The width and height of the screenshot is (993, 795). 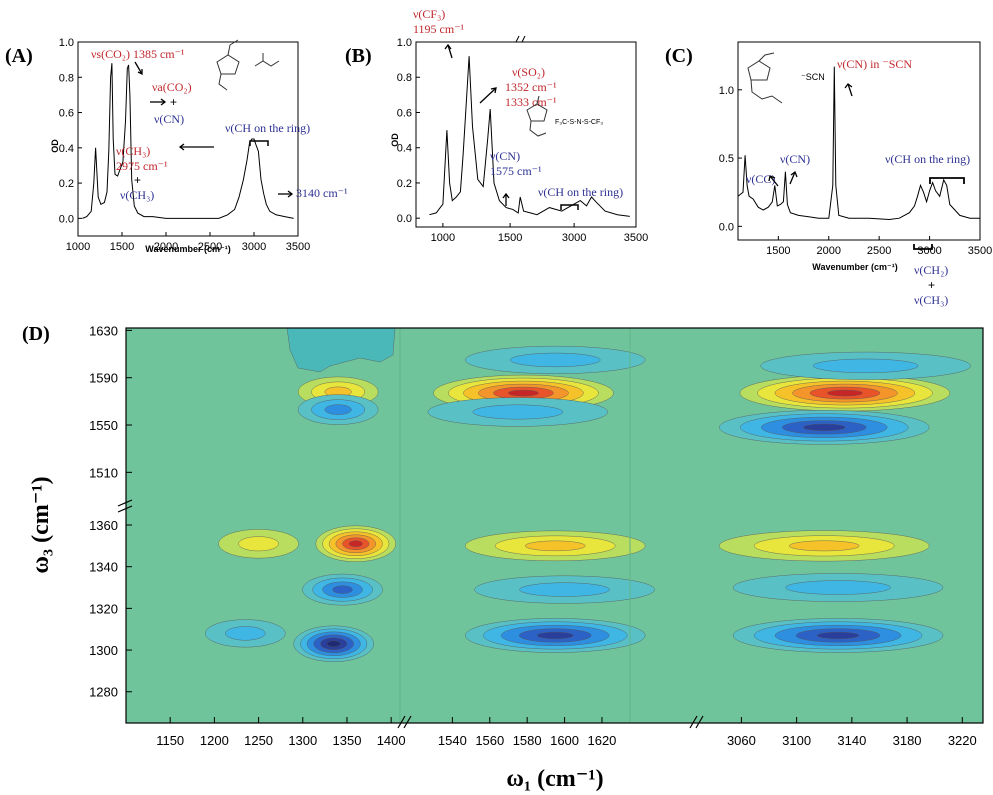 I want to click on xtick-label: 1560, so click(x=489, y=740).